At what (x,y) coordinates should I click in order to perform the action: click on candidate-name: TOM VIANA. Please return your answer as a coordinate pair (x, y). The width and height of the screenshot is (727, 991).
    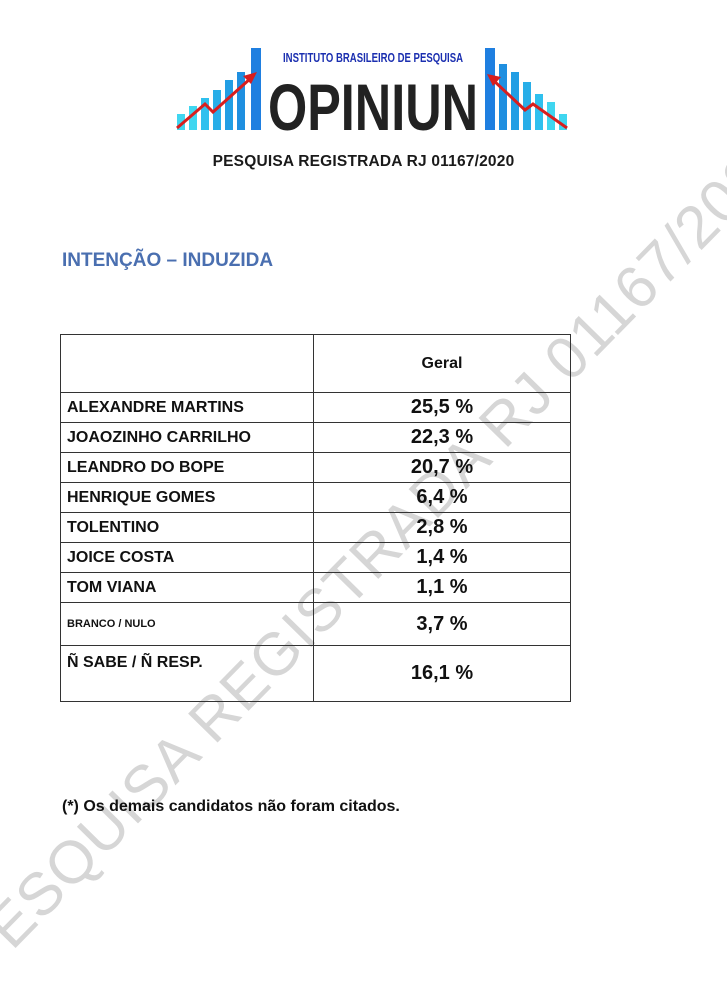
    Looking at the image, I should click on (187, 587).